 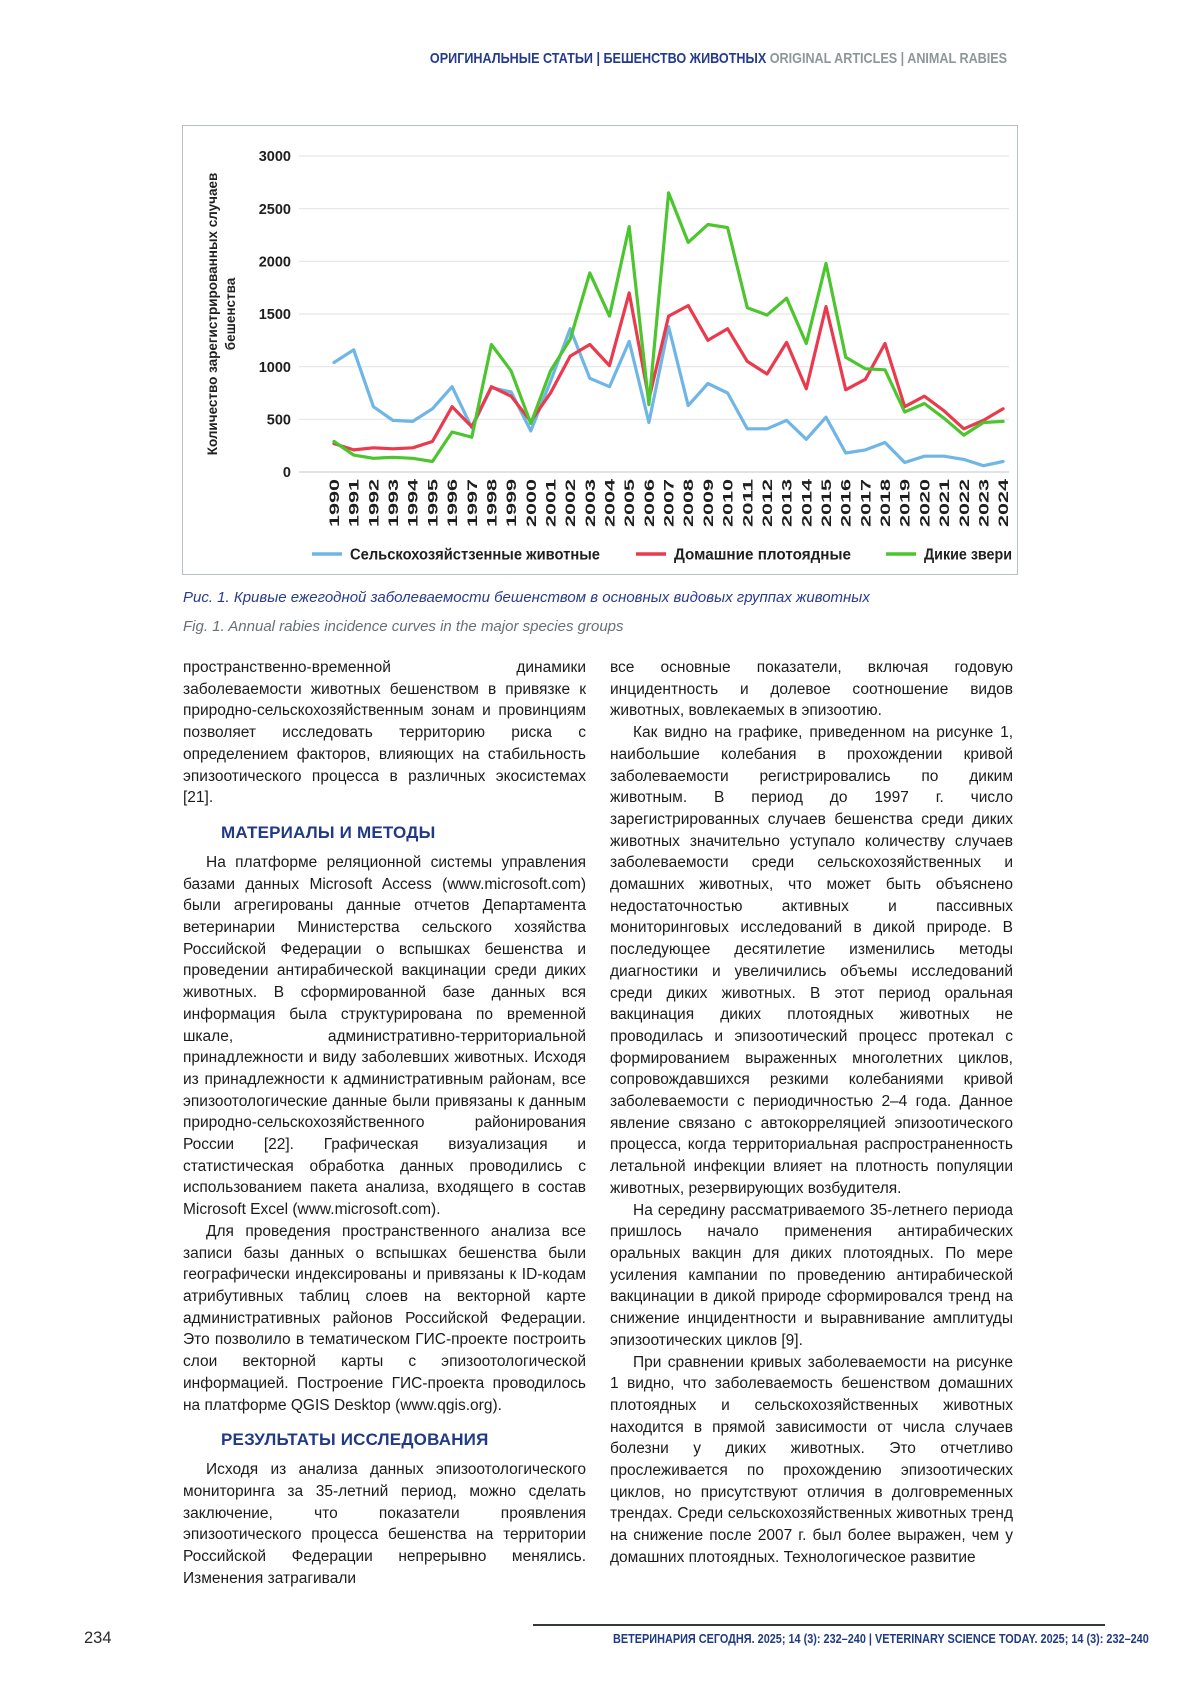 I want to click on y-tick-label: 2000, so click(x=275, y=263).